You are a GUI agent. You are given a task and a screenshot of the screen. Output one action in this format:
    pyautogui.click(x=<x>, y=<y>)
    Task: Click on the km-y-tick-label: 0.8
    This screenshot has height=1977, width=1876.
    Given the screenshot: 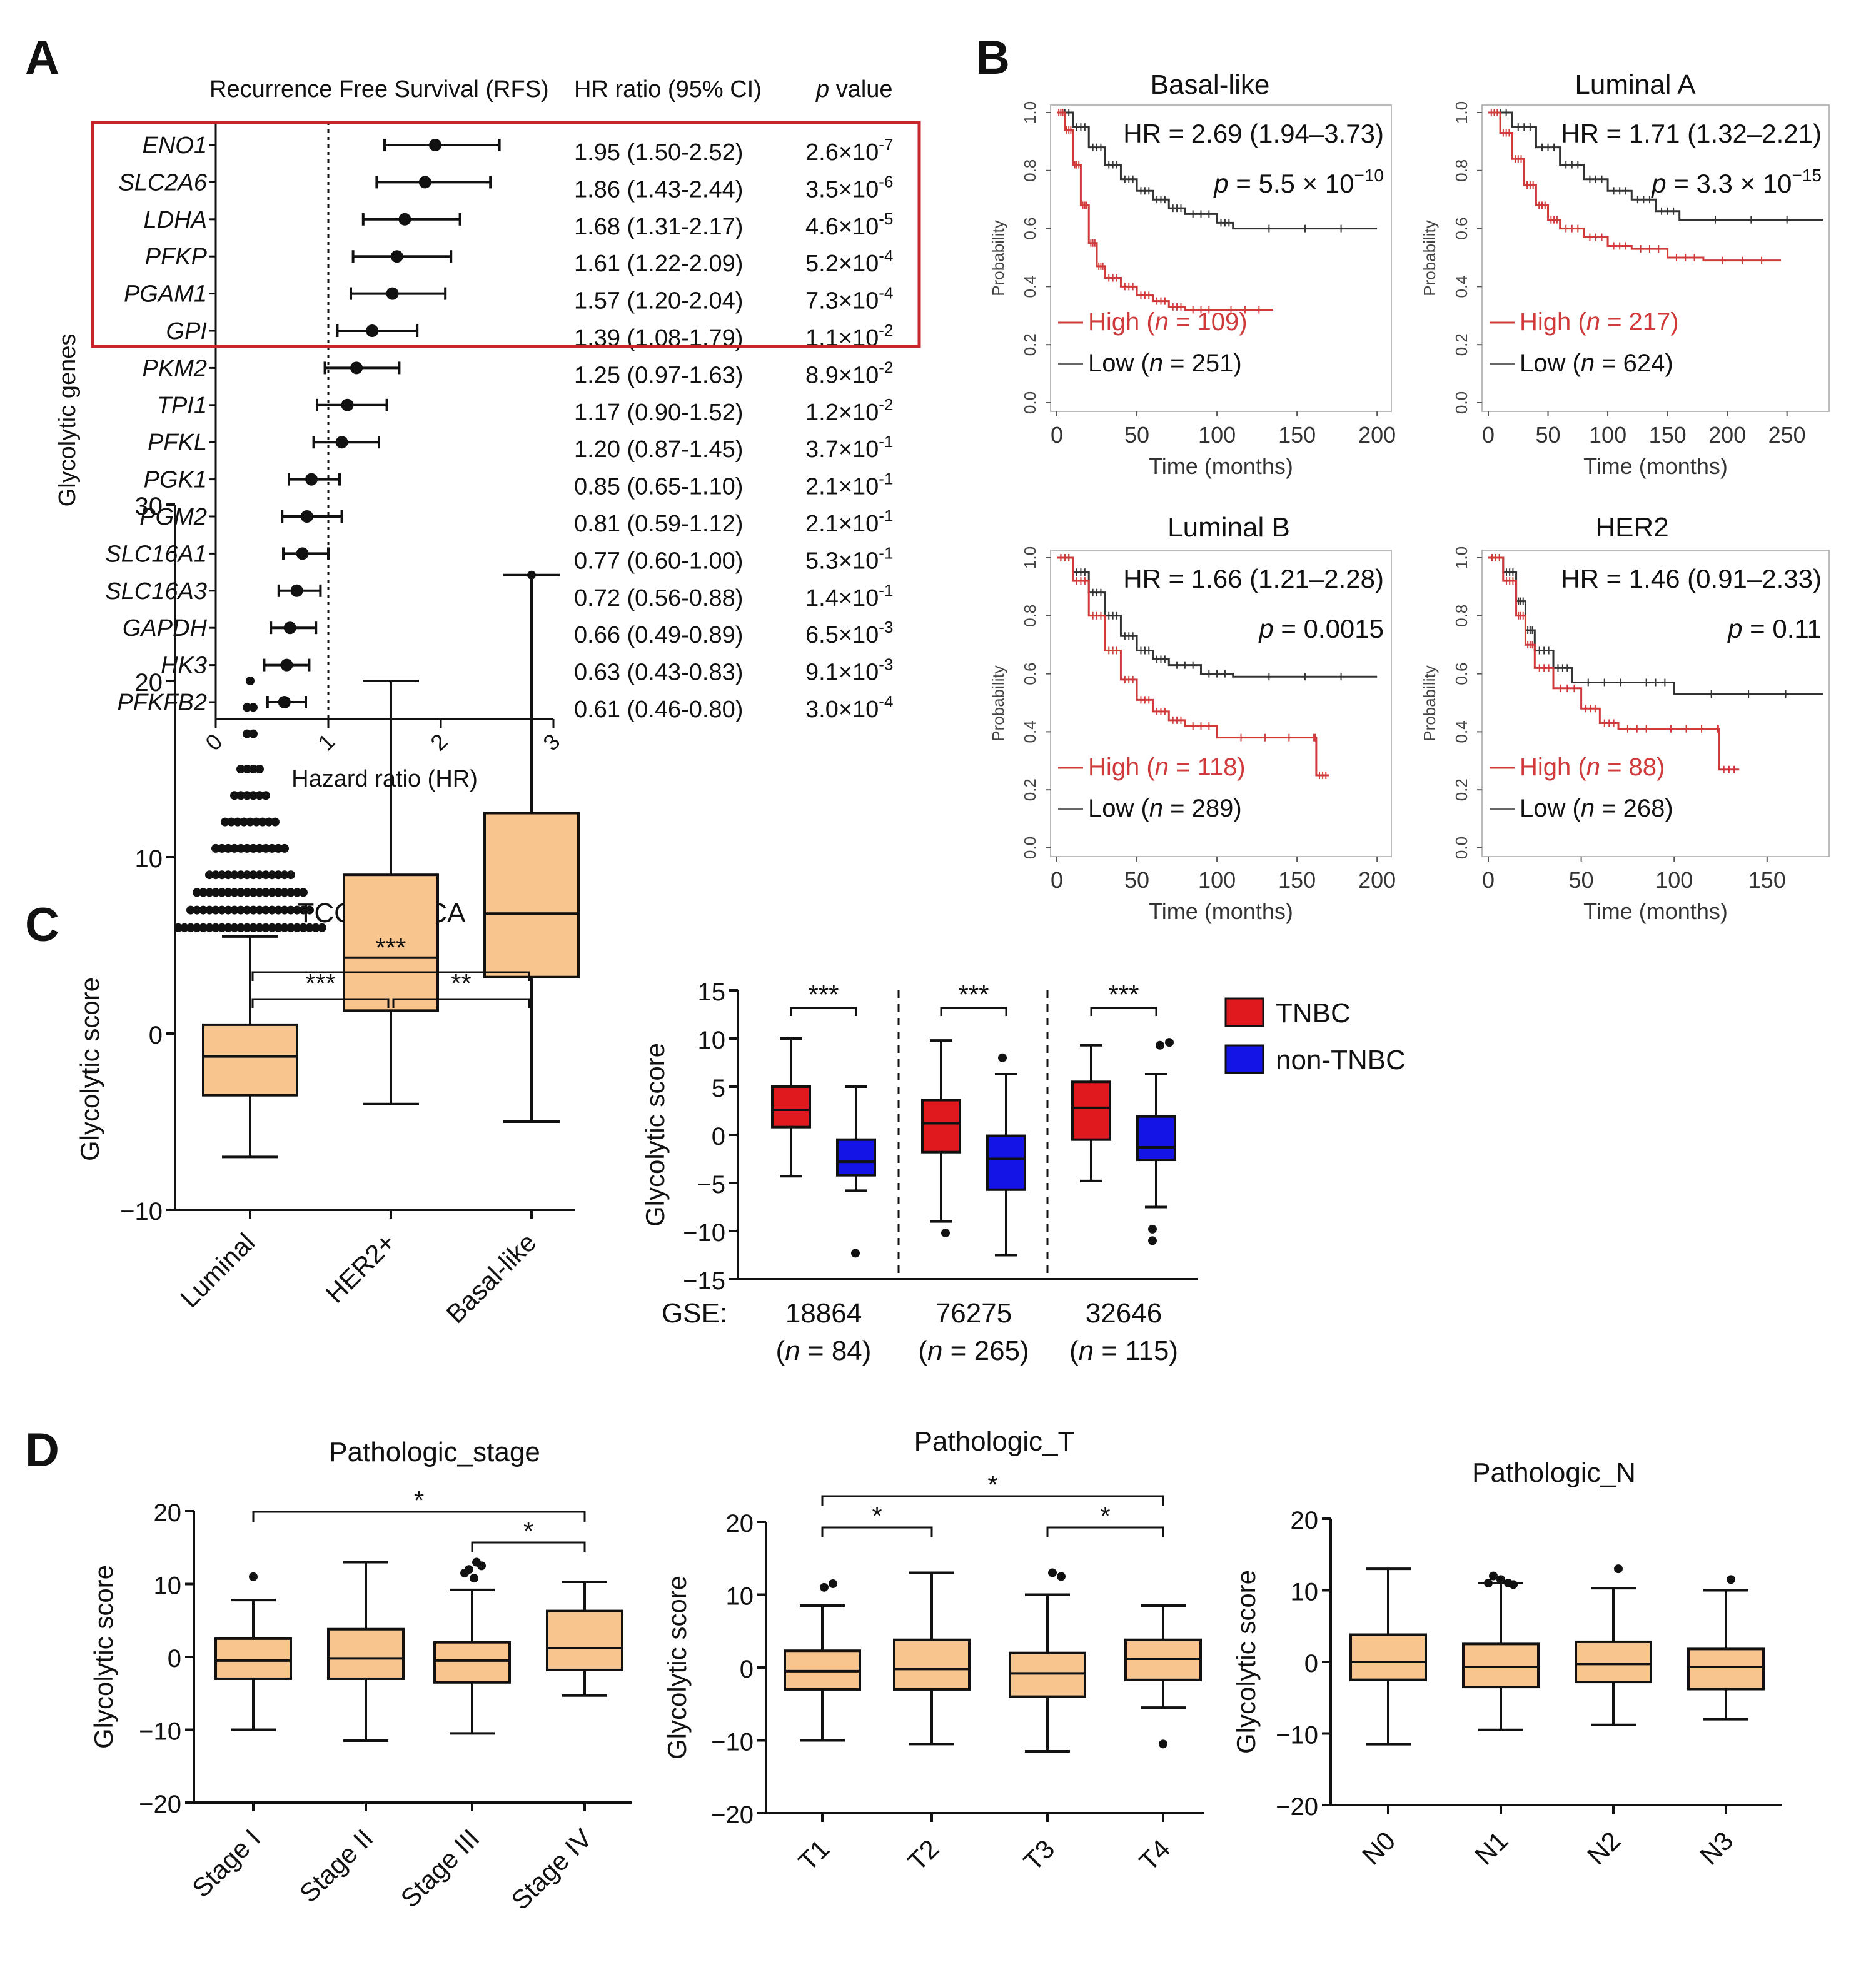 What is the action you would take?
    pyautogui.click(x=1461, y=170)
    